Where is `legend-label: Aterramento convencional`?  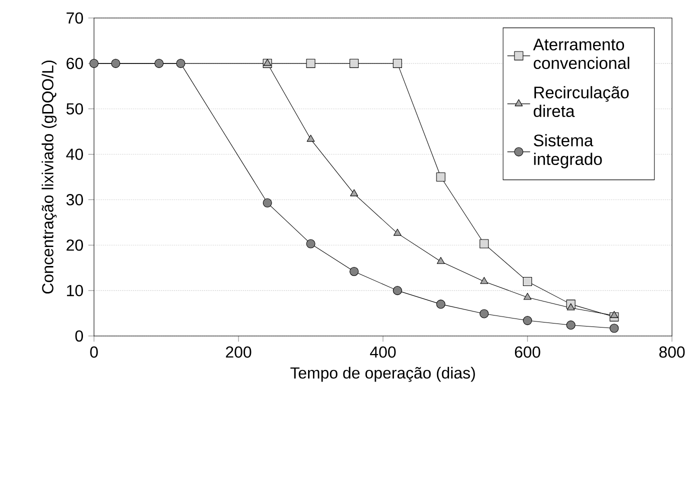
legend-label: Aterramento convencional is located at coordinates (581, 54).